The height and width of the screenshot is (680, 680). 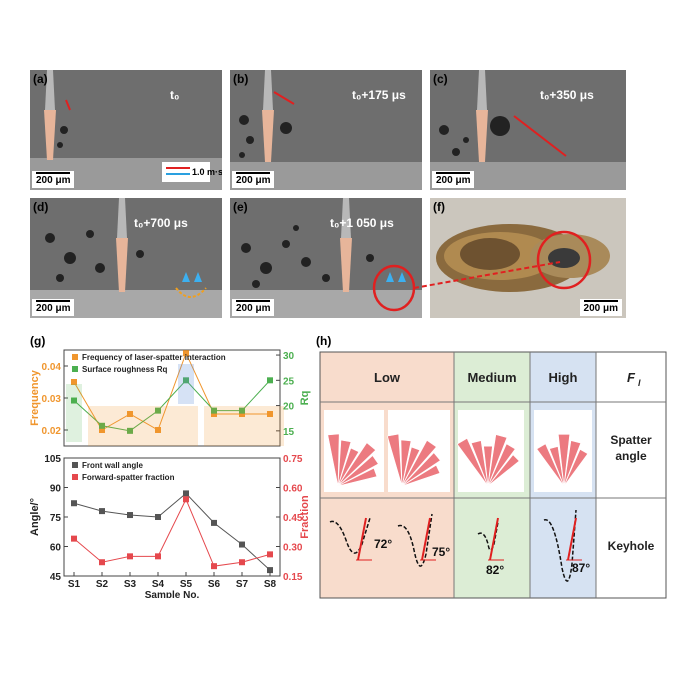 What do you see at coordinates (528, 130) in the screenshot?
I see `panel-c: (c) t₀+350 μs 200 μm` at bounding box center [528, 130].